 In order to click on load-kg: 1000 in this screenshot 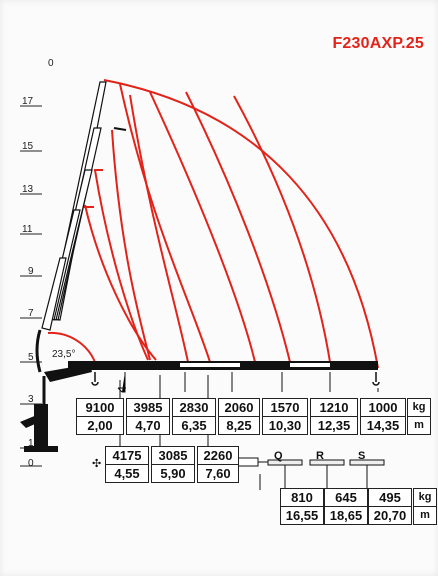, I will do `click(383, 408)`.